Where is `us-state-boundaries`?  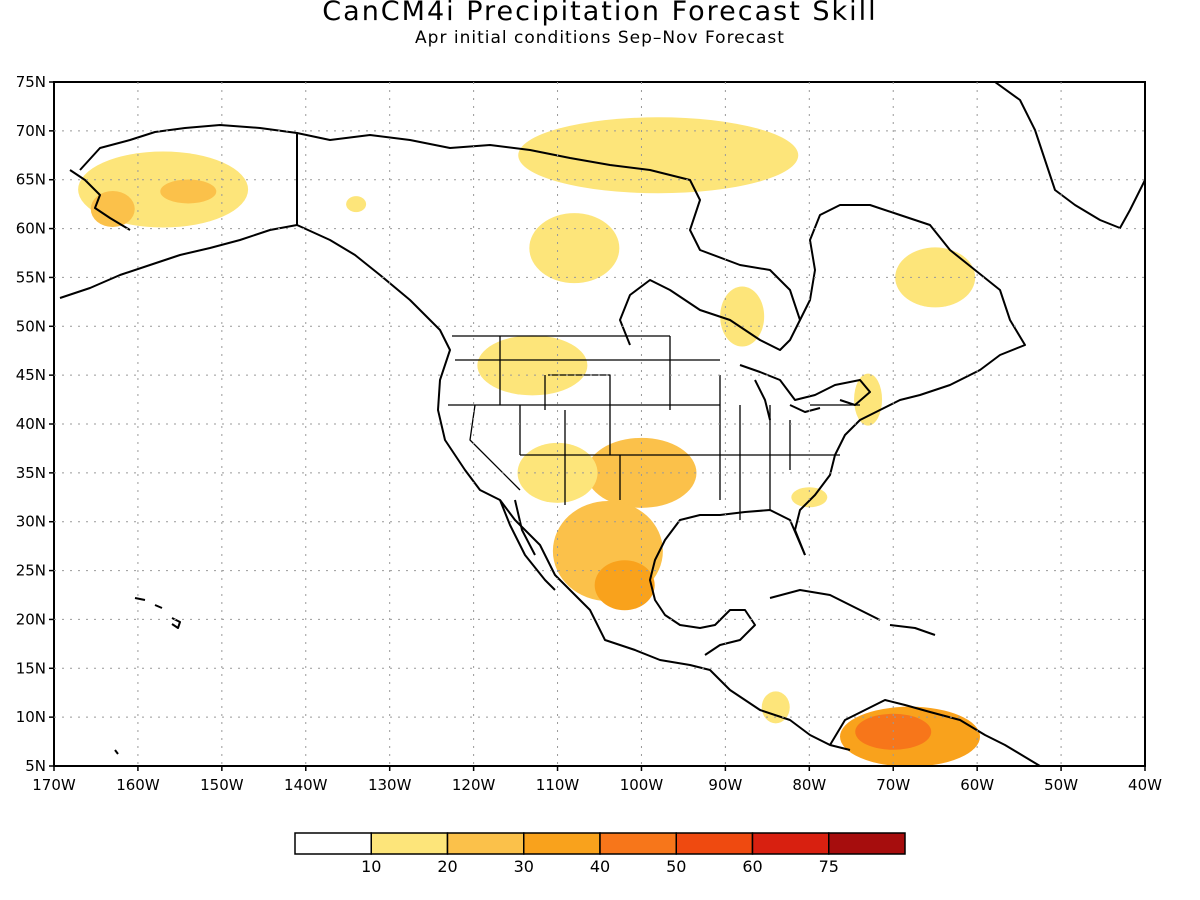 us-state-boundaries is located at coordinates (654, 427).